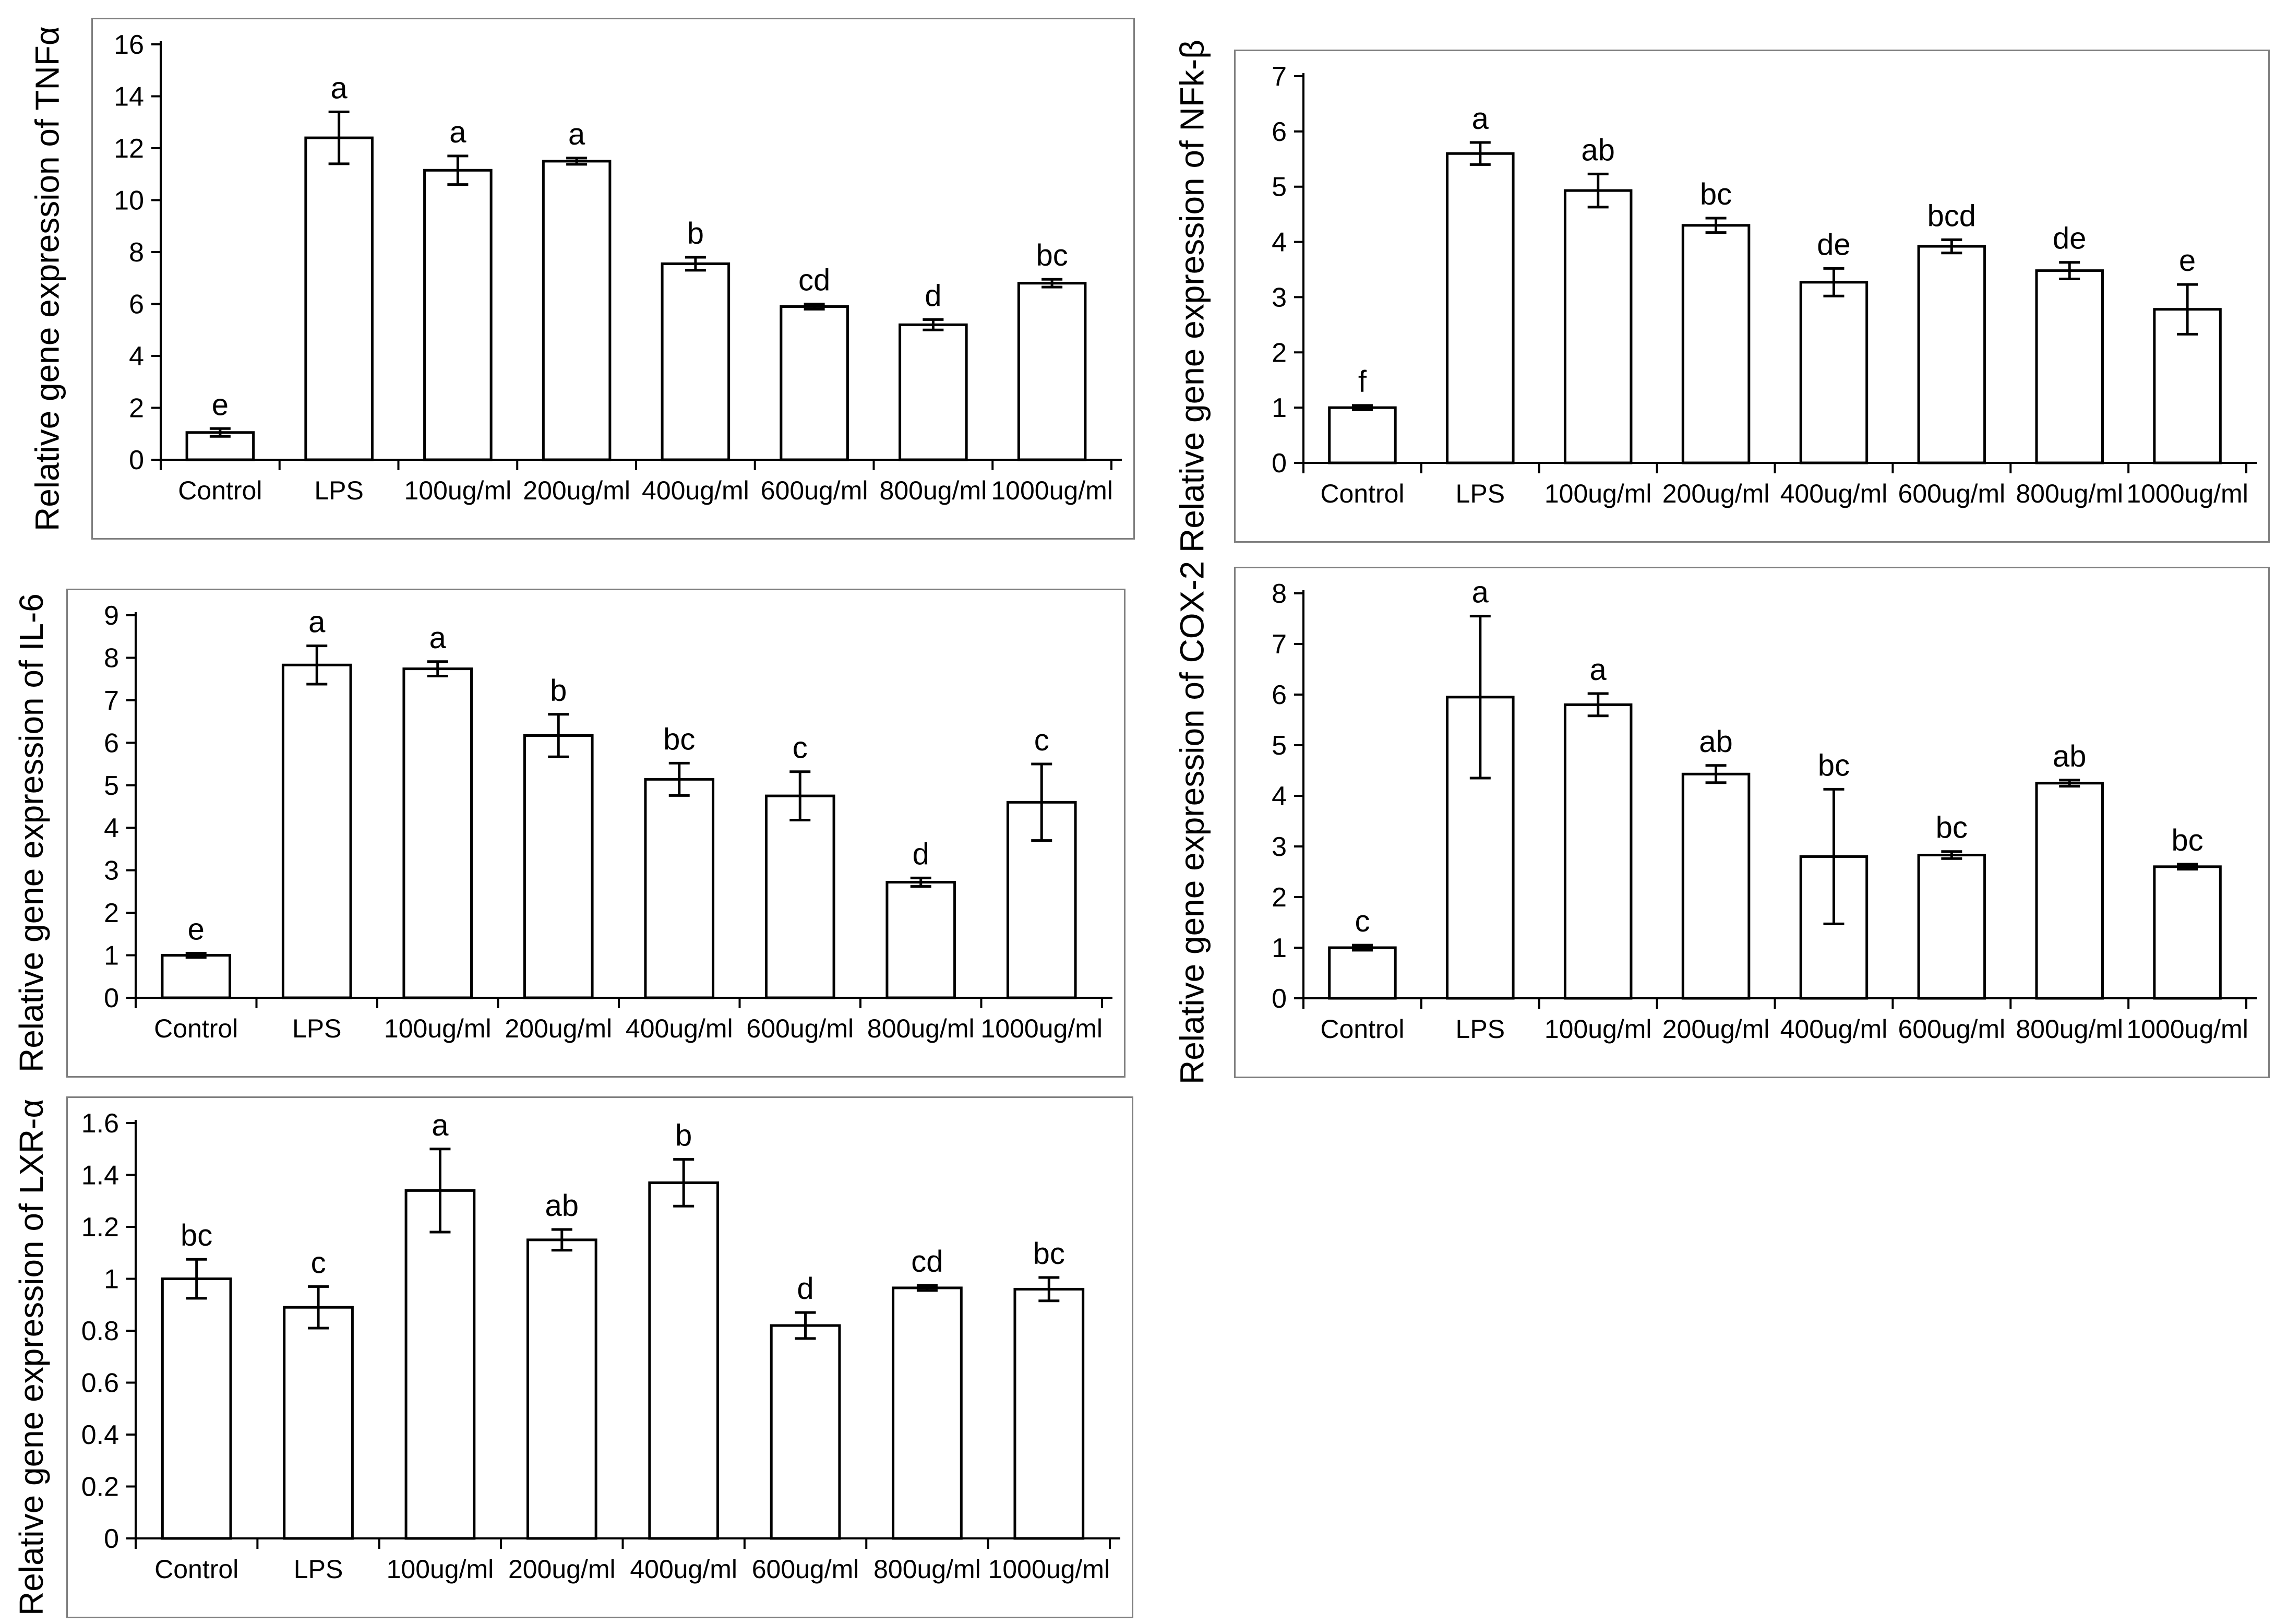 The width and height of the screenshot is (2275, 1624). What do you see at coordinates (112, 616) in the screenshot?
I see `y-tick-label: 9` at bounding box center [112, 616].